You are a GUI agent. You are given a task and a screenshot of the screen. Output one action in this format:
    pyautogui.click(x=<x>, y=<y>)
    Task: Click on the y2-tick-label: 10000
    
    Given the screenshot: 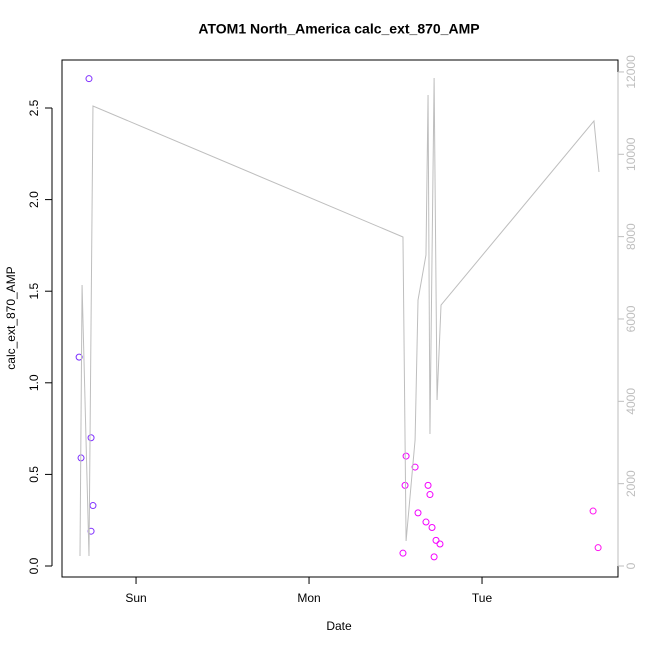 What is the action you would take?
    pyautogui.click(x=631, y=154)
    